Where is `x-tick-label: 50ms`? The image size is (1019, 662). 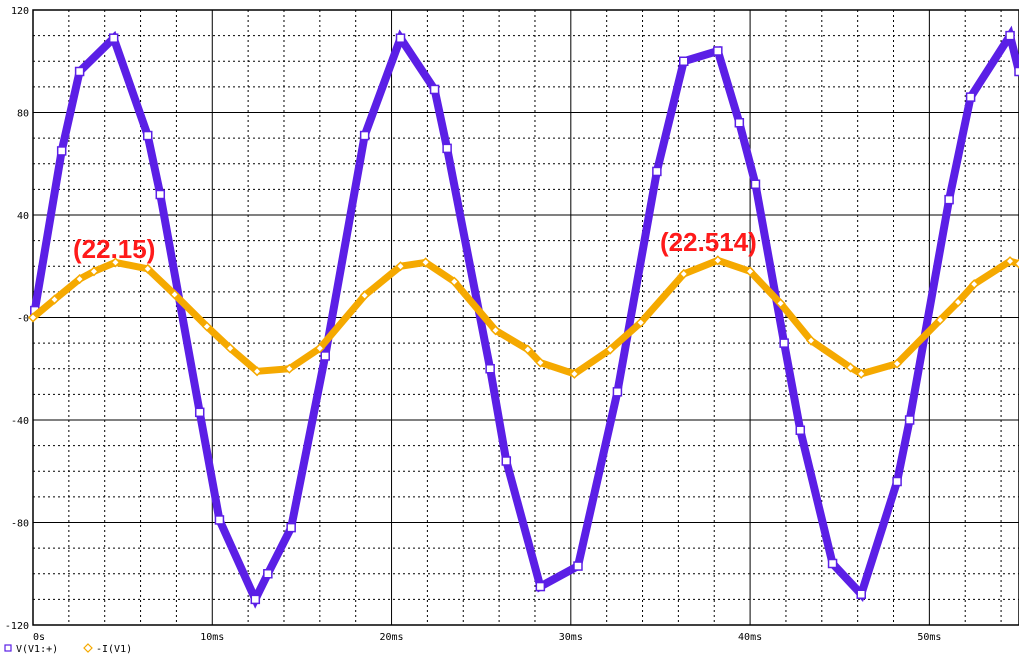 x-tick-label: 50ms is located at coordinates (929, 637).